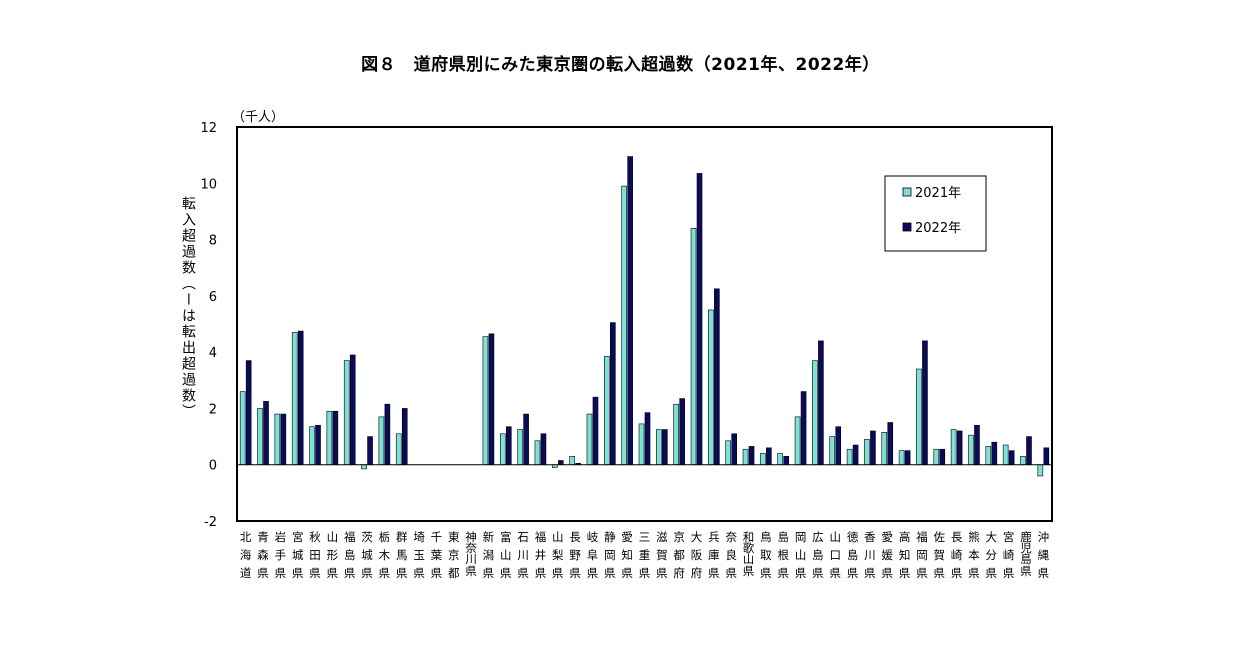 This screenshot has height=650, width=1241. I want to click on y-tick-label: 6, so click(213, 297).